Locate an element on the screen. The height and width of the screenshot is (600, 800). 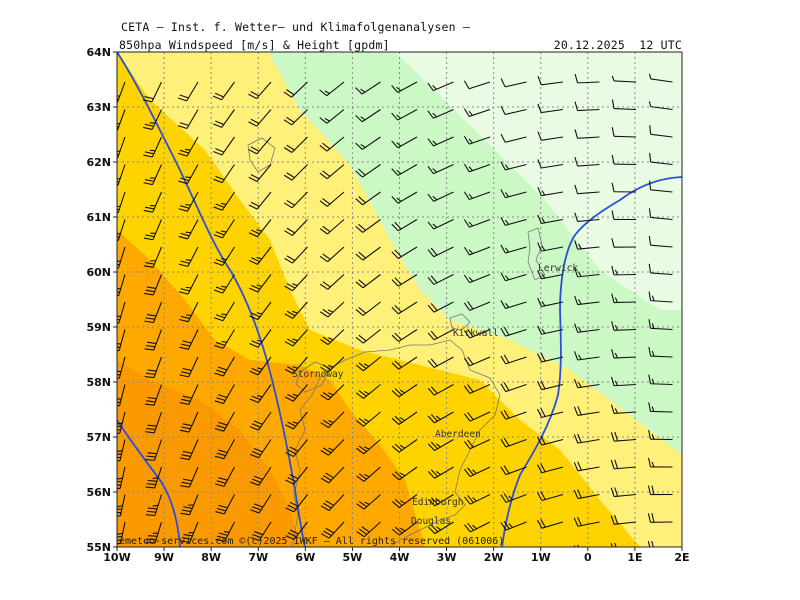
latitude-labels: 64N 63N 62N 61N 60N 59N 58N 57N 56N 55N is located at coordinates (101, 300).